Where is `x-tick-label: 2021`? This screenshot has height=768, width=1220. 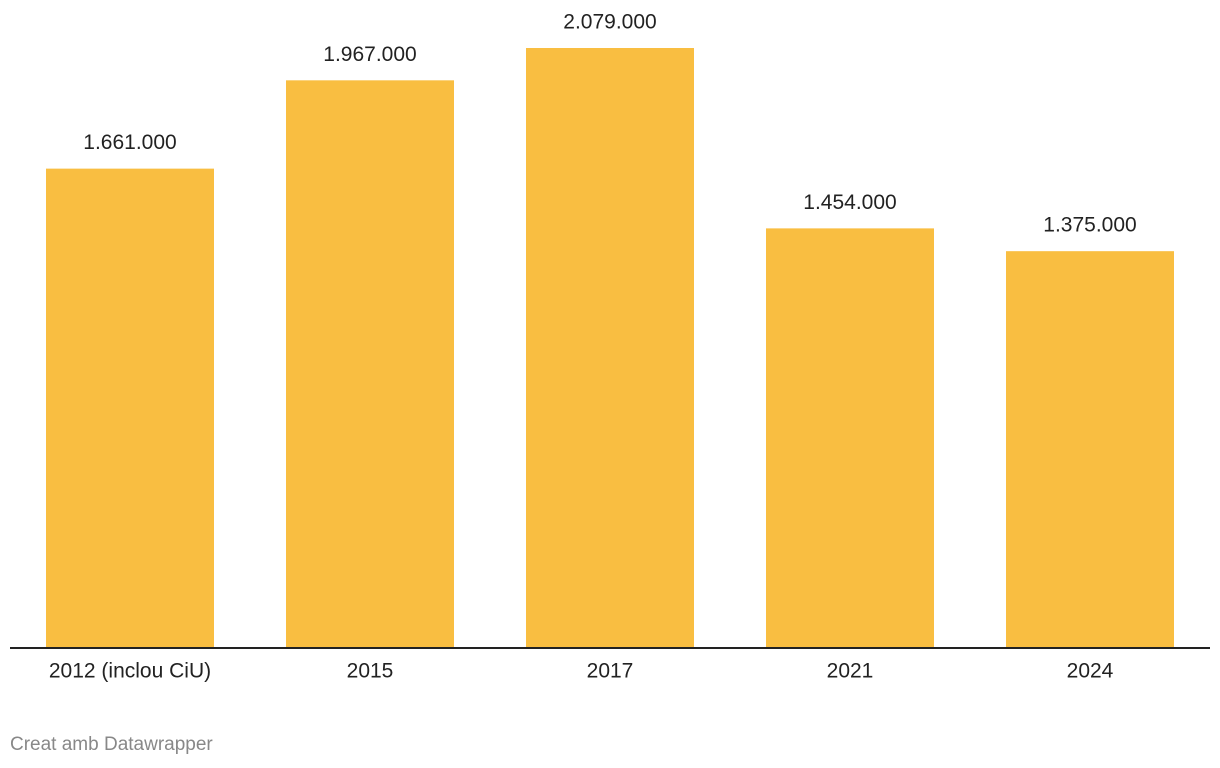 x-tick-label: 2021 is located at coordinates (850, 671).